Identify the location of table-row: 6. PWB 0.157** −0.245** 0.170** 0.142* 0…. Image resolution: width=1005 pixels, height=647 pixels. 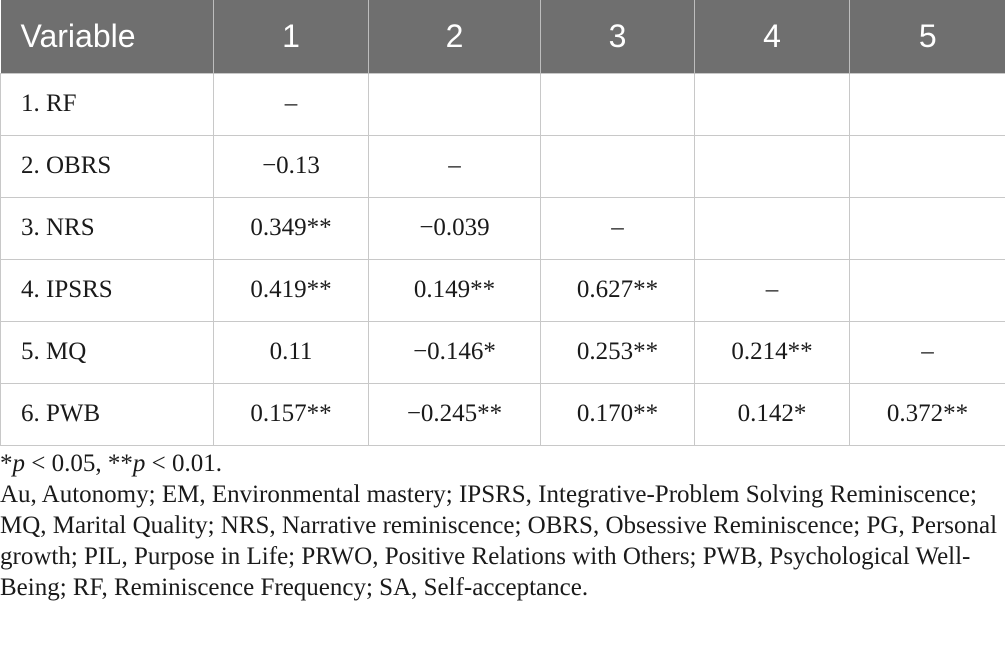
(502, 414).